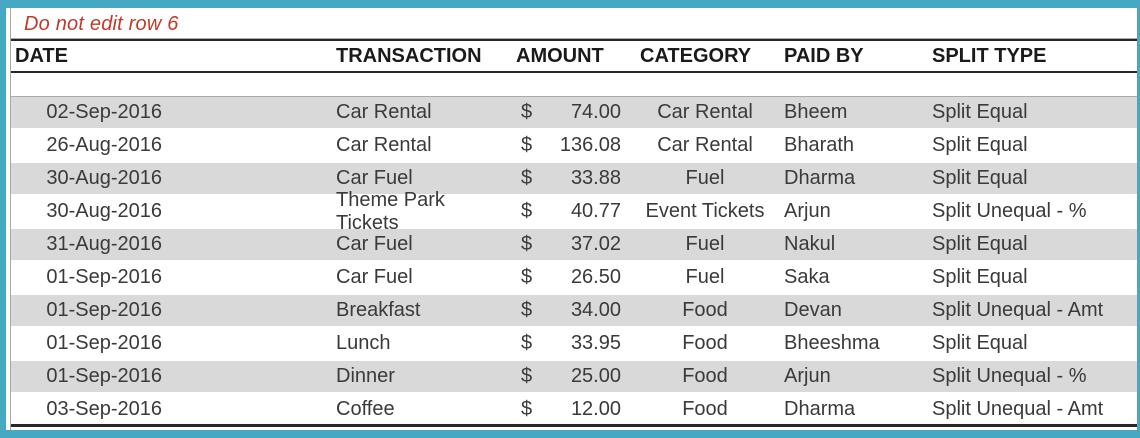 The width and height of the screenshot is (1140, 438). I want to click on amount-value: 33.88, so click(595, 178).